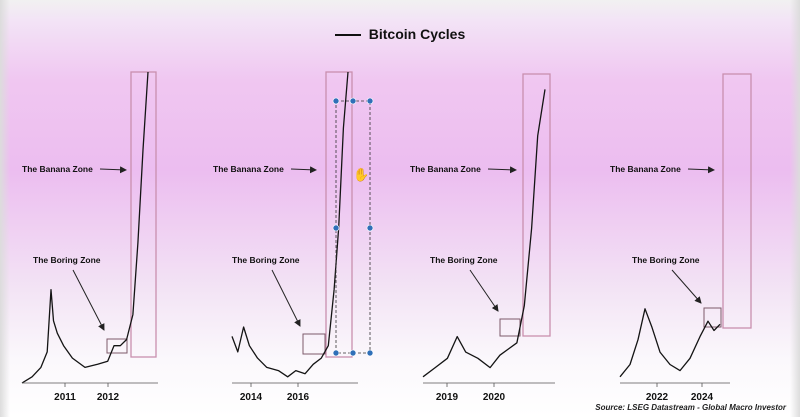  I want to click on cycle-panel-2: 2014 2016 The Banana Zone The Boring Zone, so click(285, 237).